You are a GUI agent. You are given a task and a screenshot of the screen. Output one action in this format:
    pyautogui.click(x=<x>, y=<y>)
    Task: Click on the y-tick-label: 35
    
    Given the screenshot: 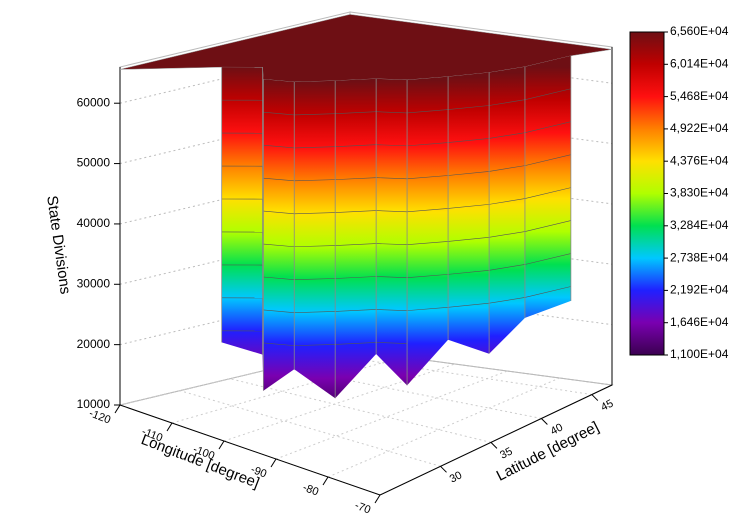 What is the action you would take?
    pyautogui.click(x=506, y=453)
    